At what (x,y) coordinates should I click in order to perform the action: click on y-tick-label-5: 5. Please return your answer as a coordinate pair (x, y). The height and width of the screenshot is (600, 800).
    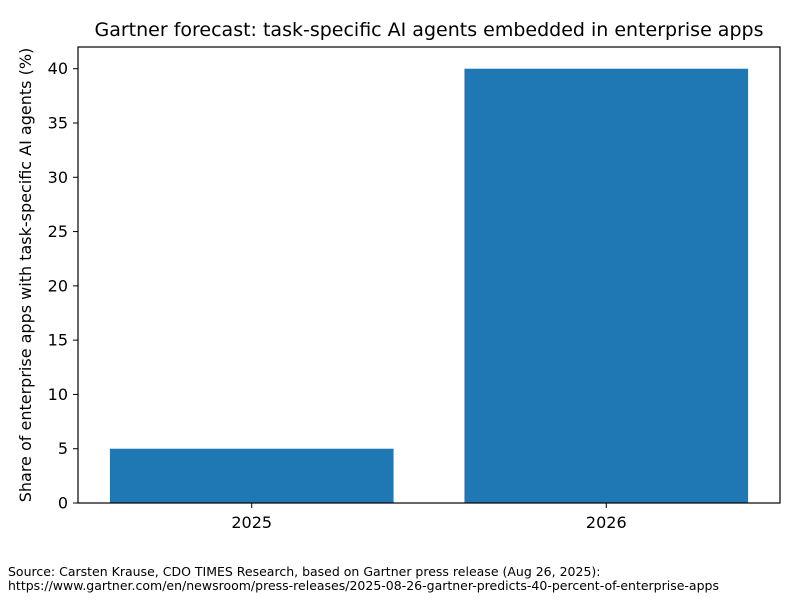
    Looking at the image, I should click on (63, 448).